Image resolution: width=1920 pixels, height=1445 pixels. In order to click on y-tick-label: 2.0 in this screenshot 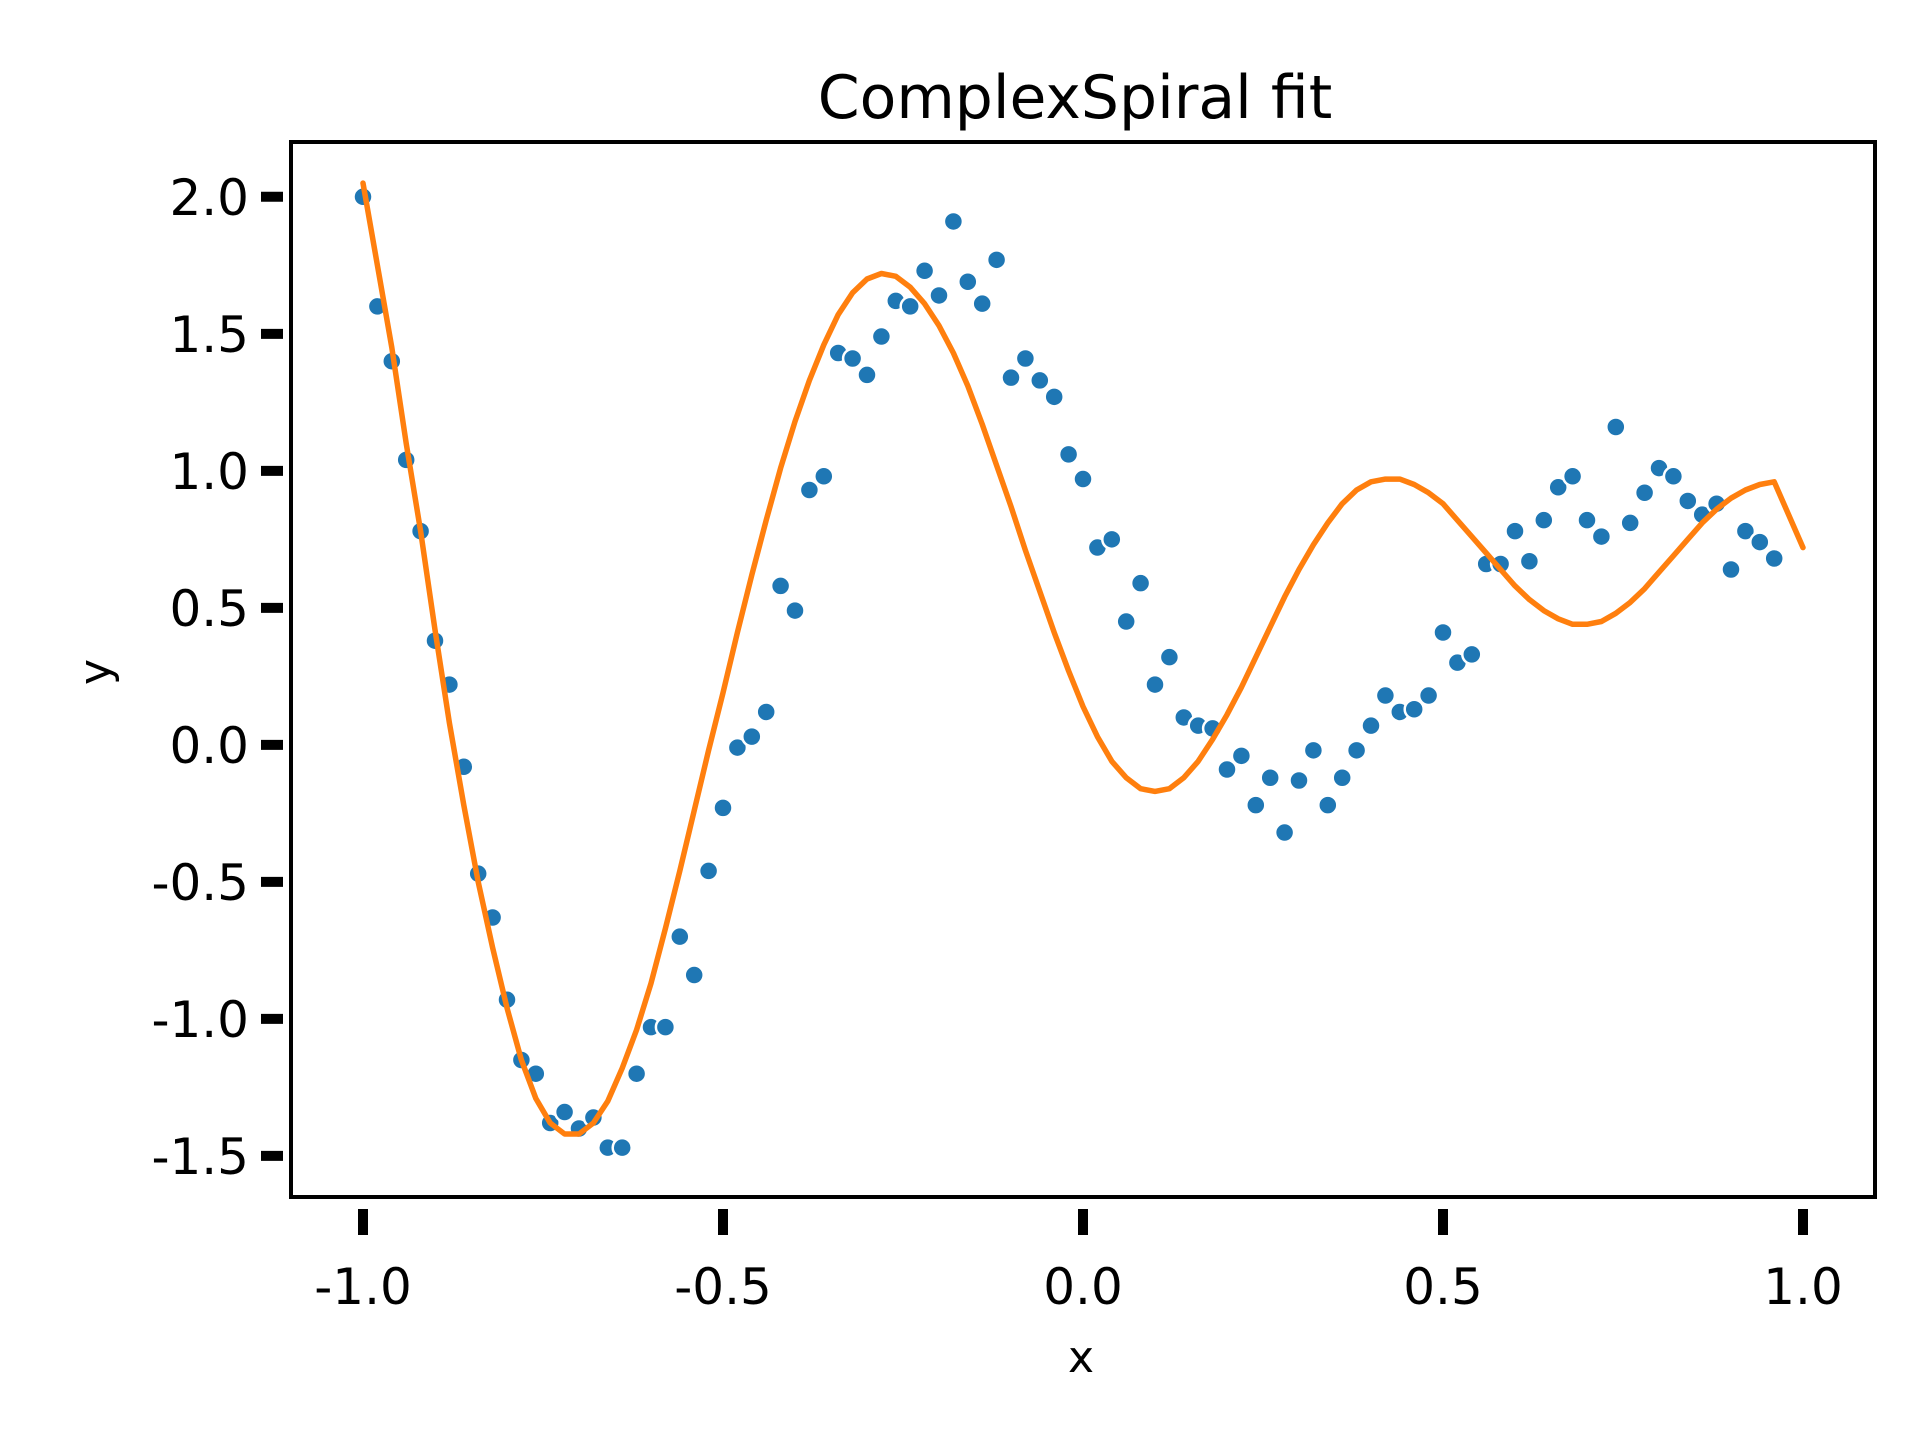, I will do `click(209, 198)`.